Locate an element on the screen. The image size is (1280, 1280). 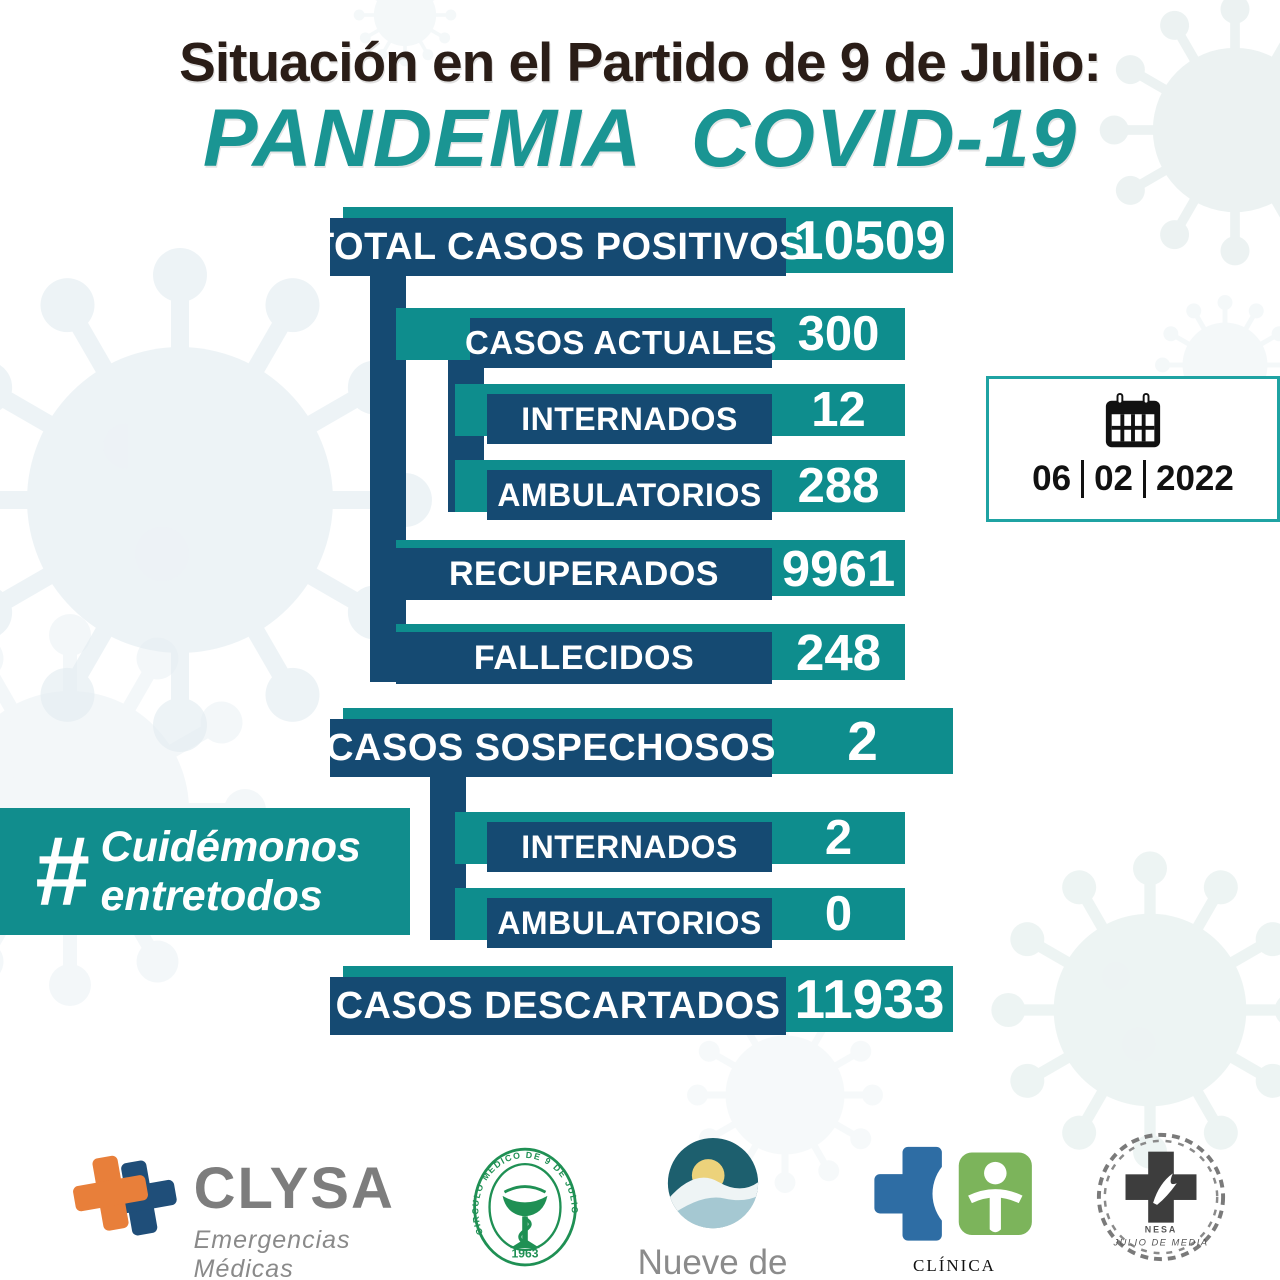
date-month: 02 is located at coordinates (1113, 478).